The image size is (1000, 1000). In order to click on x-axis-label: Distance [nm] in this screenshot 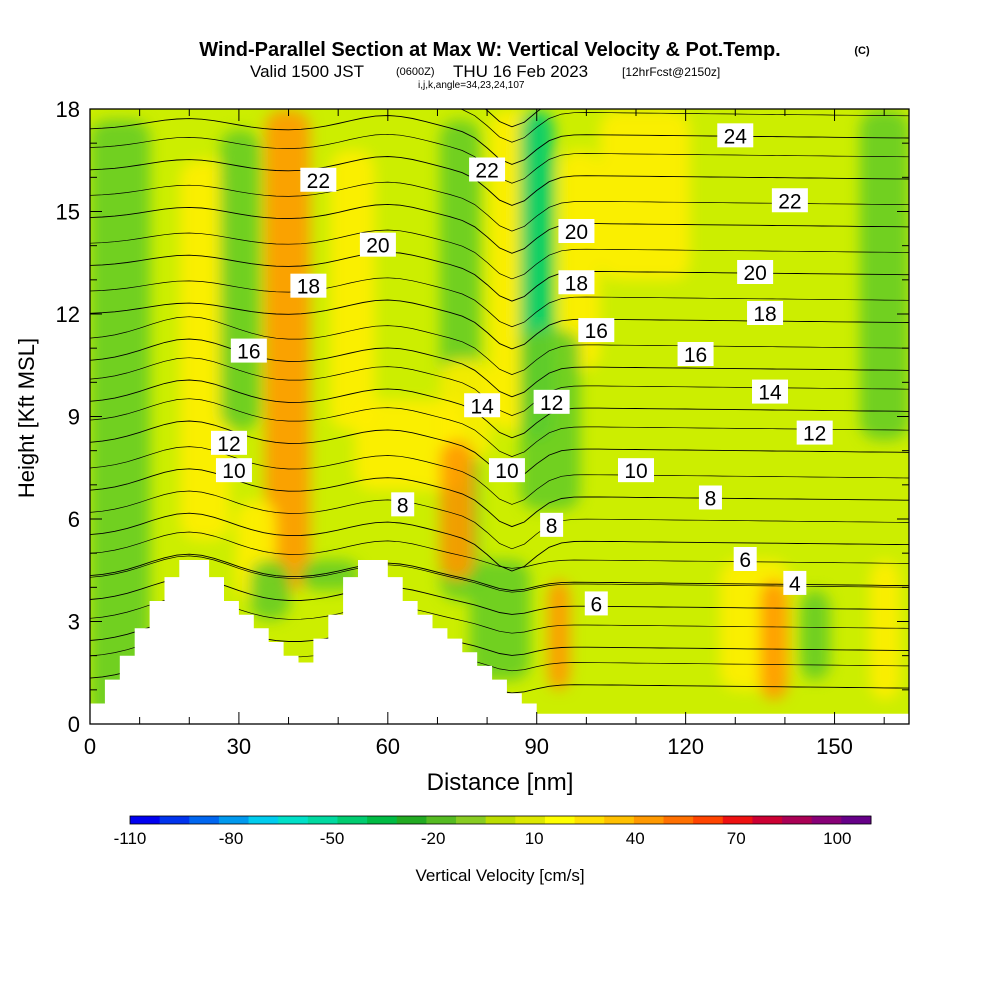, I will do `click(500, 782)`.